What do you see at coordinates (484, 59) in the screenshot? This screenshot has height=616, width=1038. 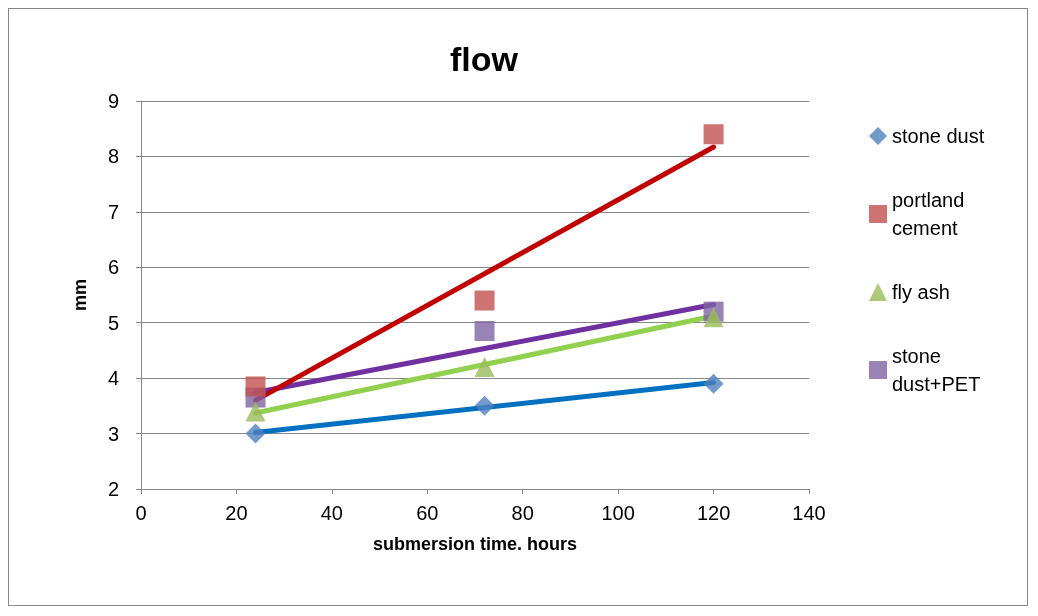 I see `chart-title: flow` at bounding box center [484, 59].